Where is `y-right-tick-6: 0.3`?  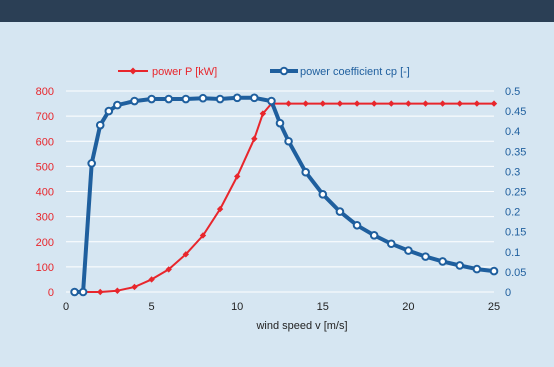 y-right-tick-6: 0.3 is located at coordinates (512, 172).